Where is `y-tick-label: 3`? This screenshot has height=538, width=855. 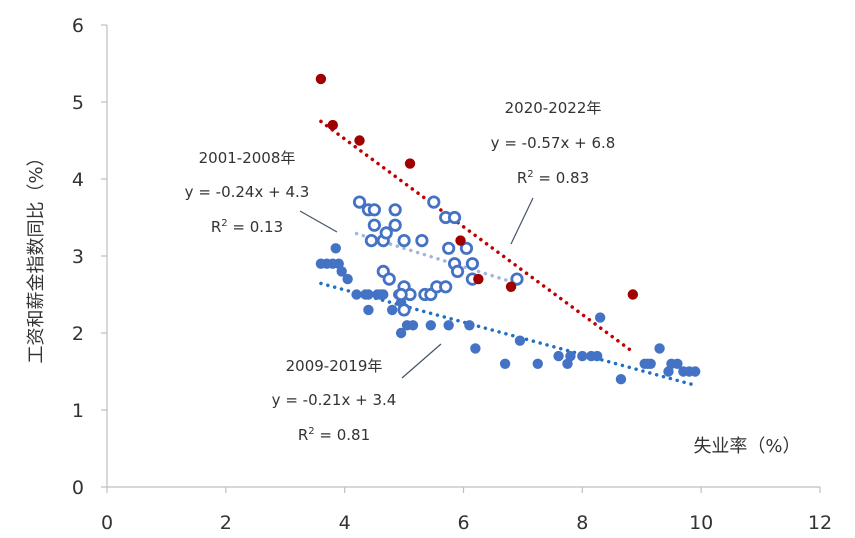 y-tick-label: 3 is located at coordinates (78, 257).